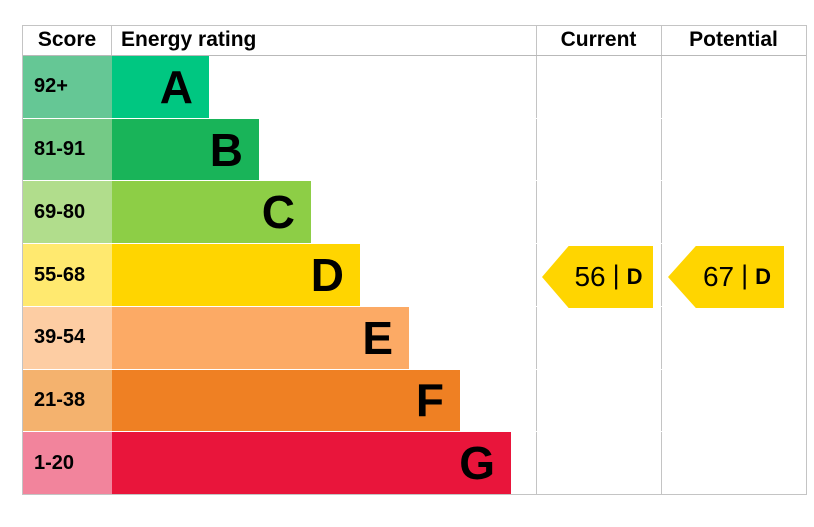 The height and width of the screenshot is (527, 814). Describe the element at coordinates (414, 213) in the screenshot. I see `band-row-c: 69-80 C` at that location.